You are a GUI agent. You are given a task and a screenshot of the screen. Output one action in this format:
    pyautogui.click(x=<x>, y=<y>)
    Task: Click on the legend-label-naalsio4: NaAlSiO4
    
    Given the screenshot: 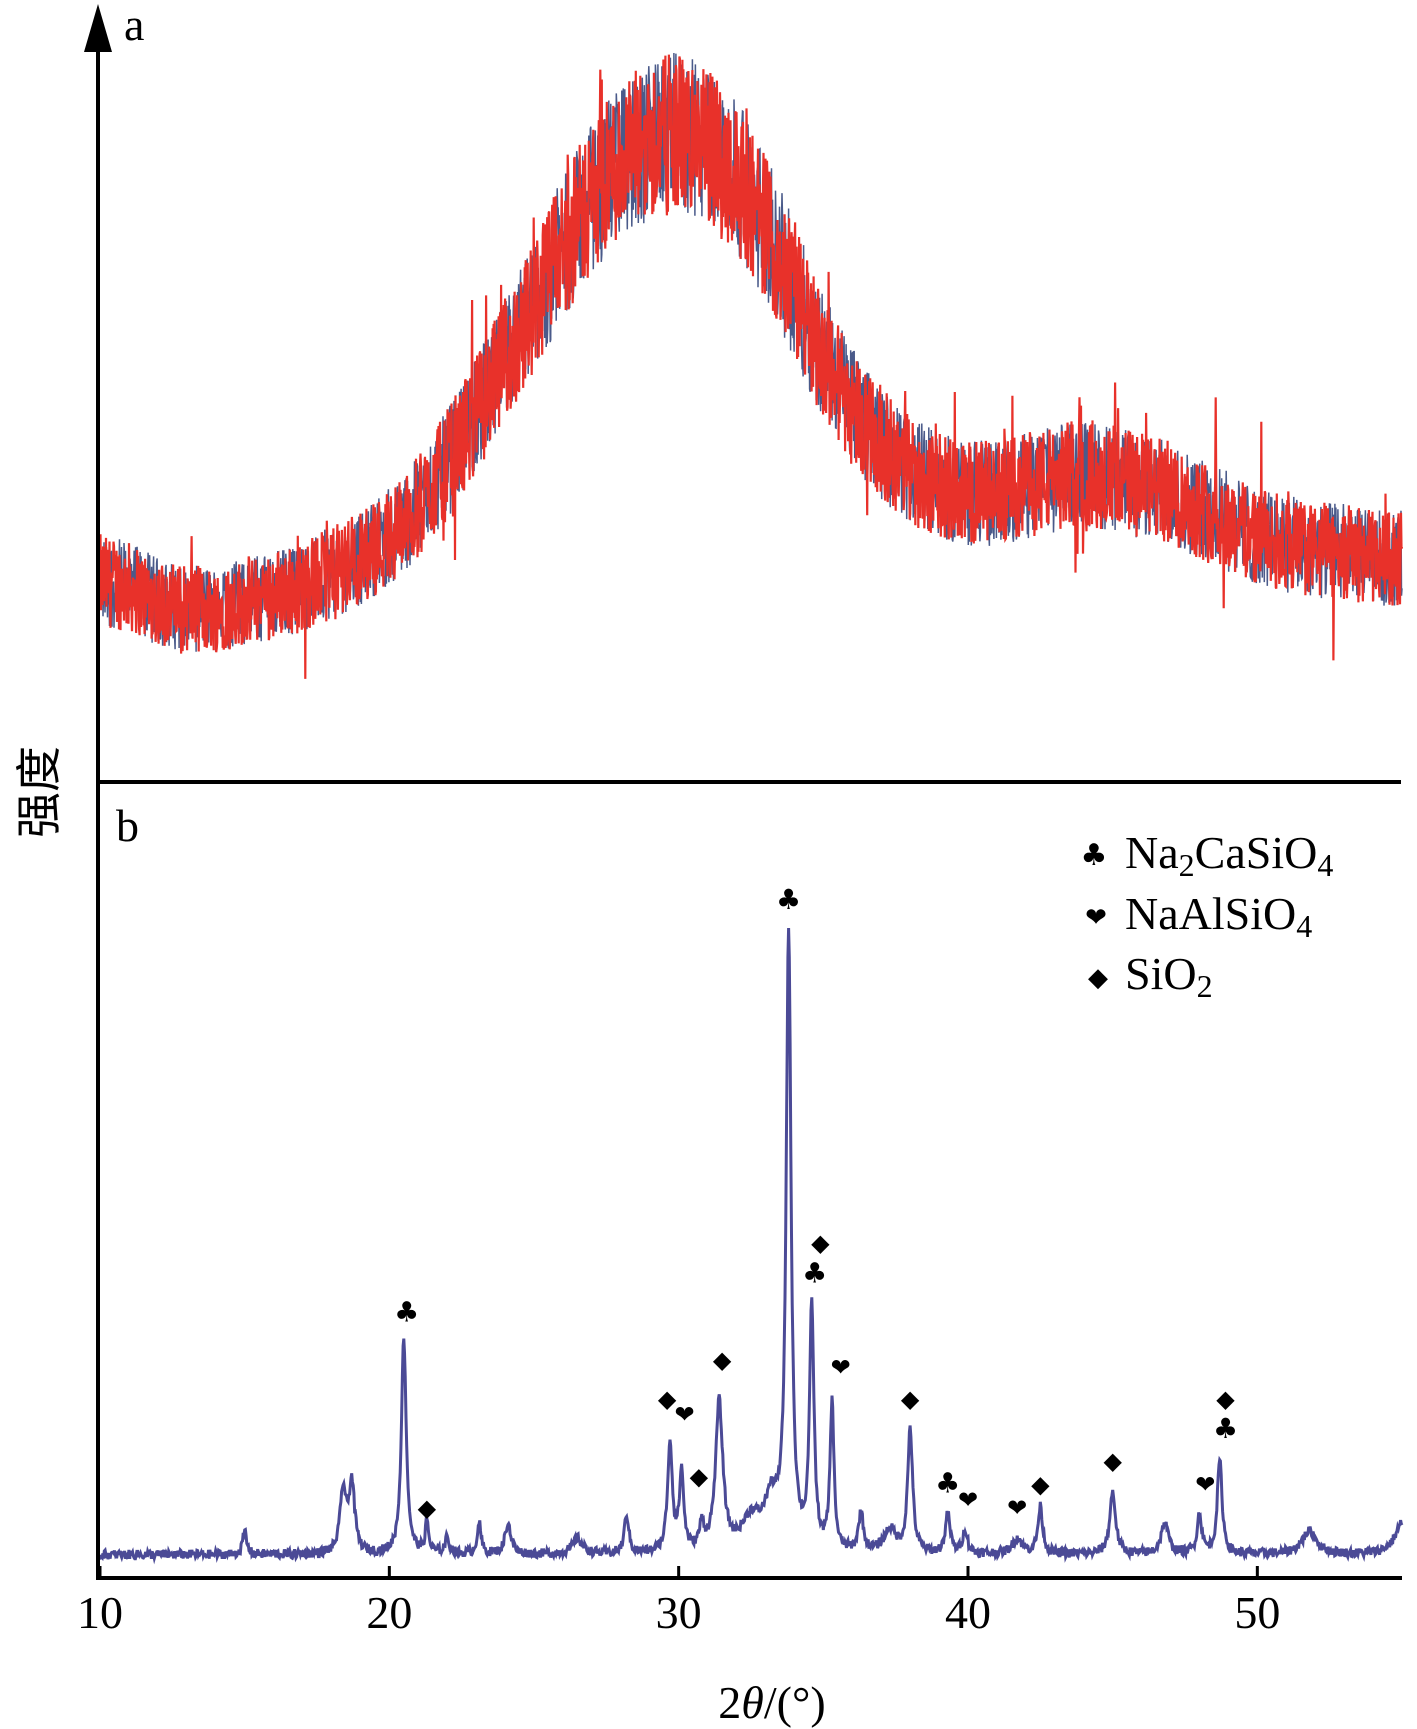 What is the action you would take?
    pyautogui.click(x=1218, y=916)
    